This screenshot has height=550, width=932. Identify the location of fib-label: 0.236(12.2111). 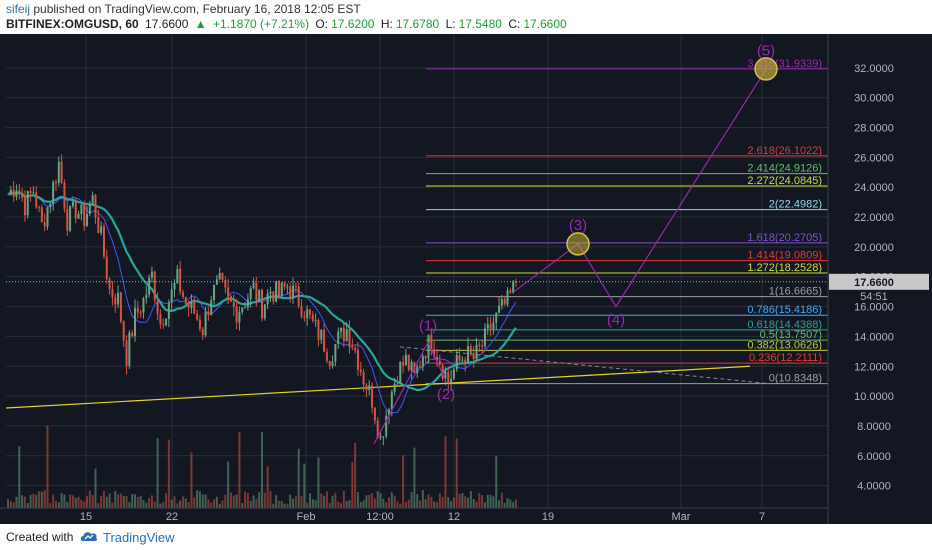
(785, 358).